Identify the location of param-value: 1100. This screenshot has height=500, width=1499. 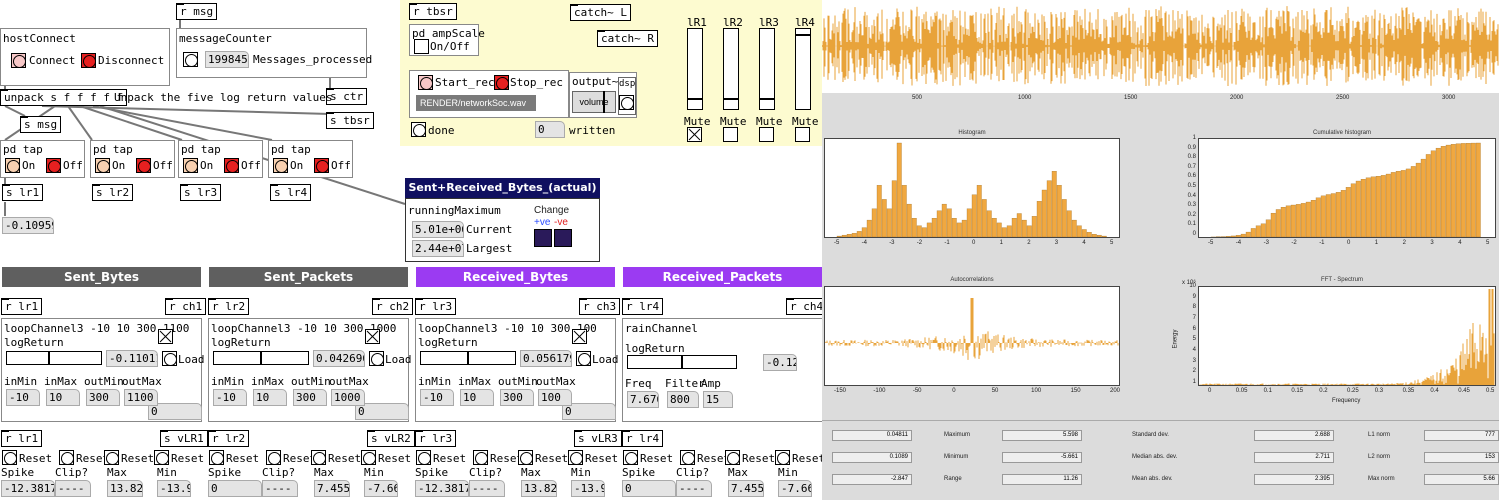
(141, 397).